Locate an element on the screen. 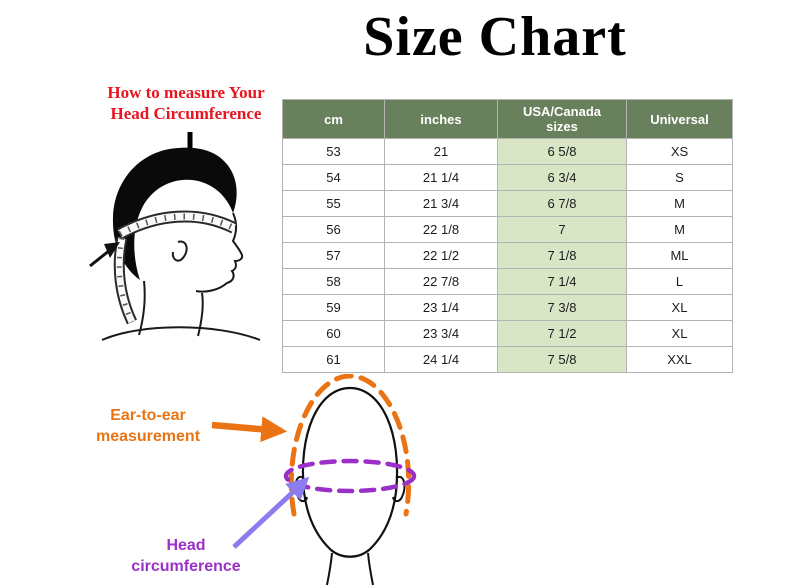 This screenshot has width=794, height=586. head-circumference-label: Head circumference is located at coordinates (186, 557).